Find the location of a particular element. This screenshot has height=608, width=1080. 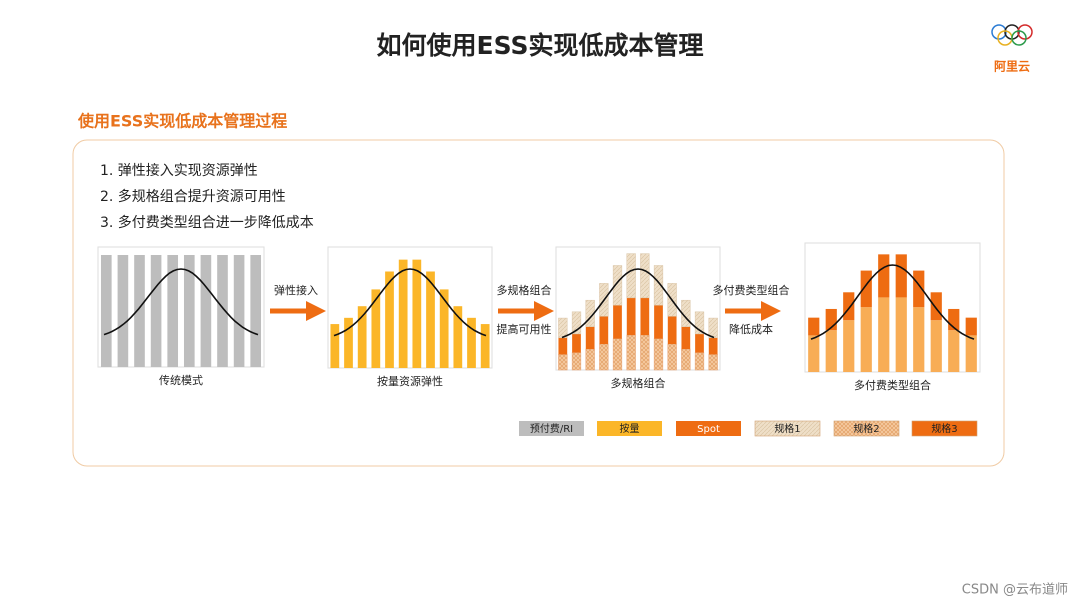

legend-label: Spot is located at coordinates (708, 429).